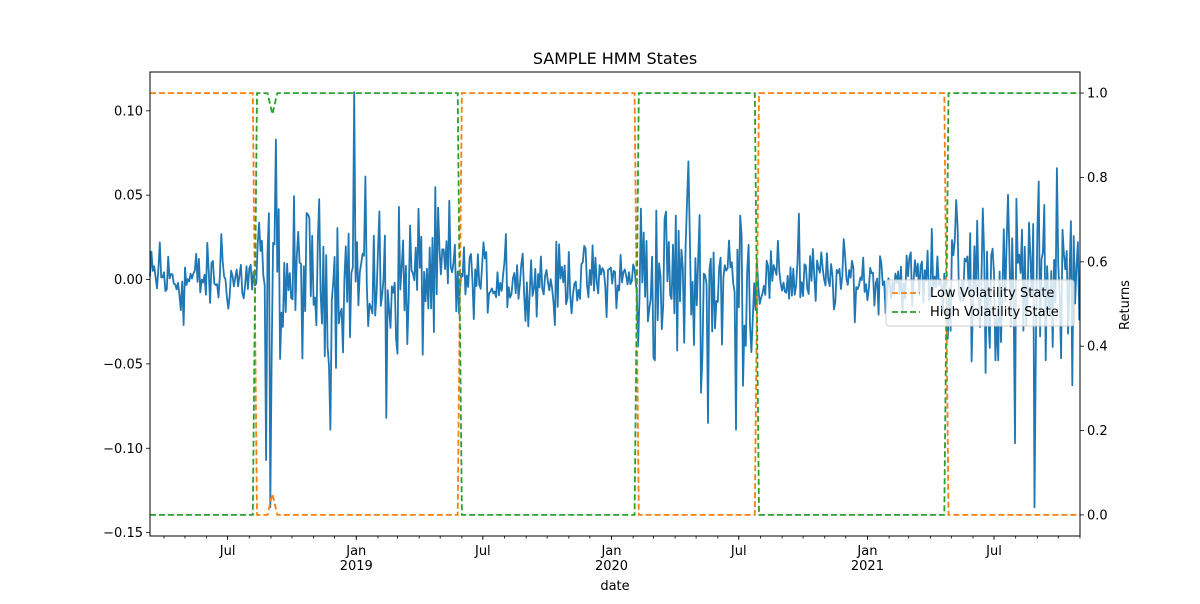  I want to click on y-right-tick-label: 0.6, so click(1097, 262).